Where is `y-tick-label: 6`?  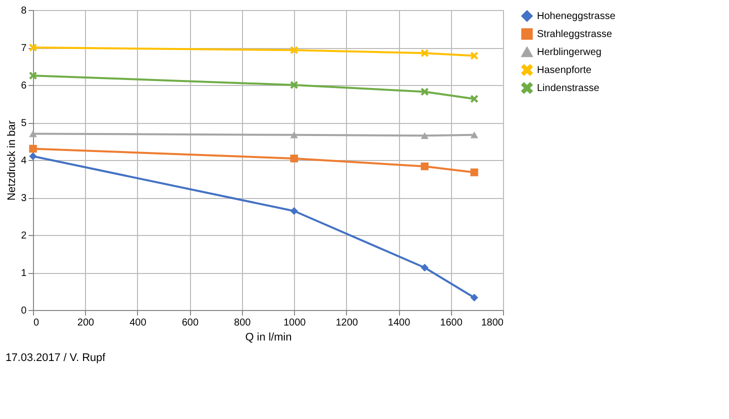
y-tick-label: 6 is located at coordinates (23, 86).